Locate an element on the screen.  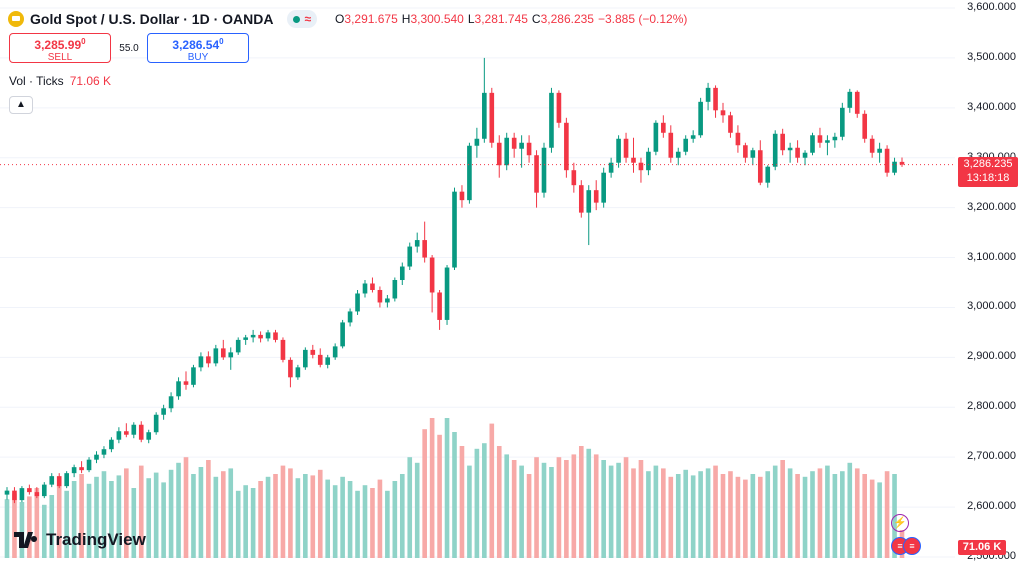
gold-symbol-icon is located at coordinates (16, 19).